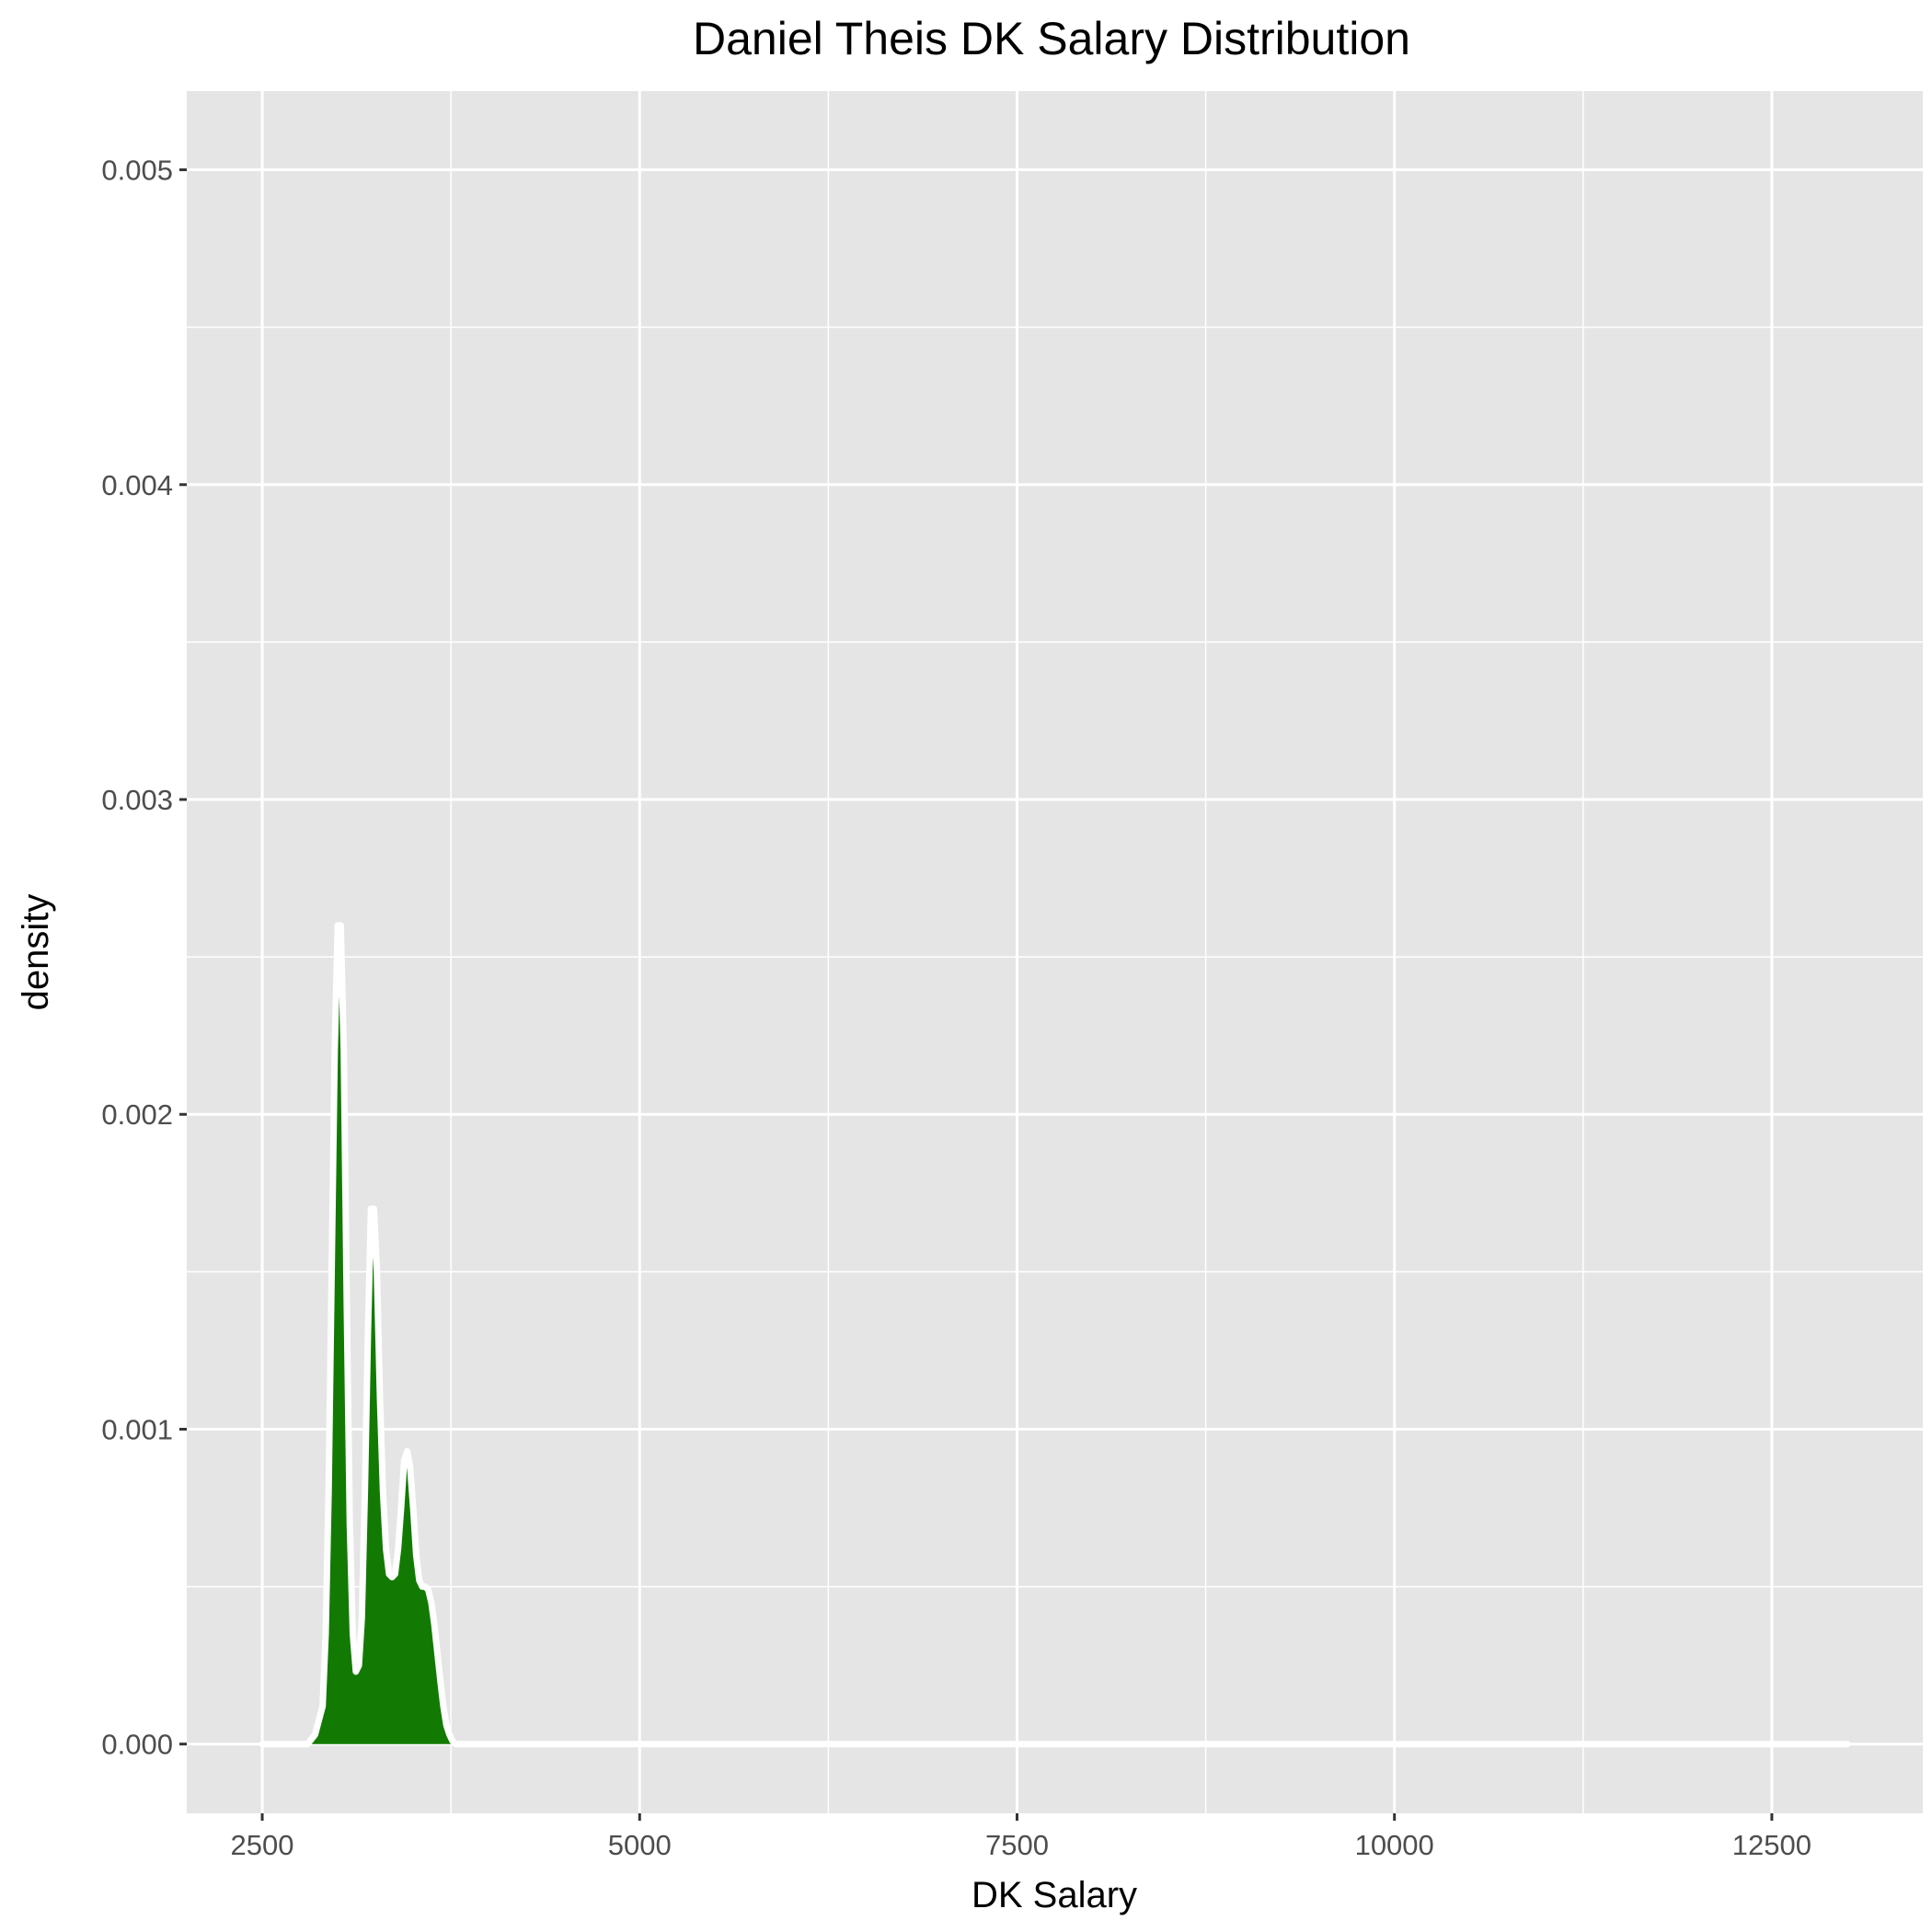 Image resolution: width=1932 pixels, height=1932 pixels. I want to click on x-tick-label: 10000, so click(1394, 1845).